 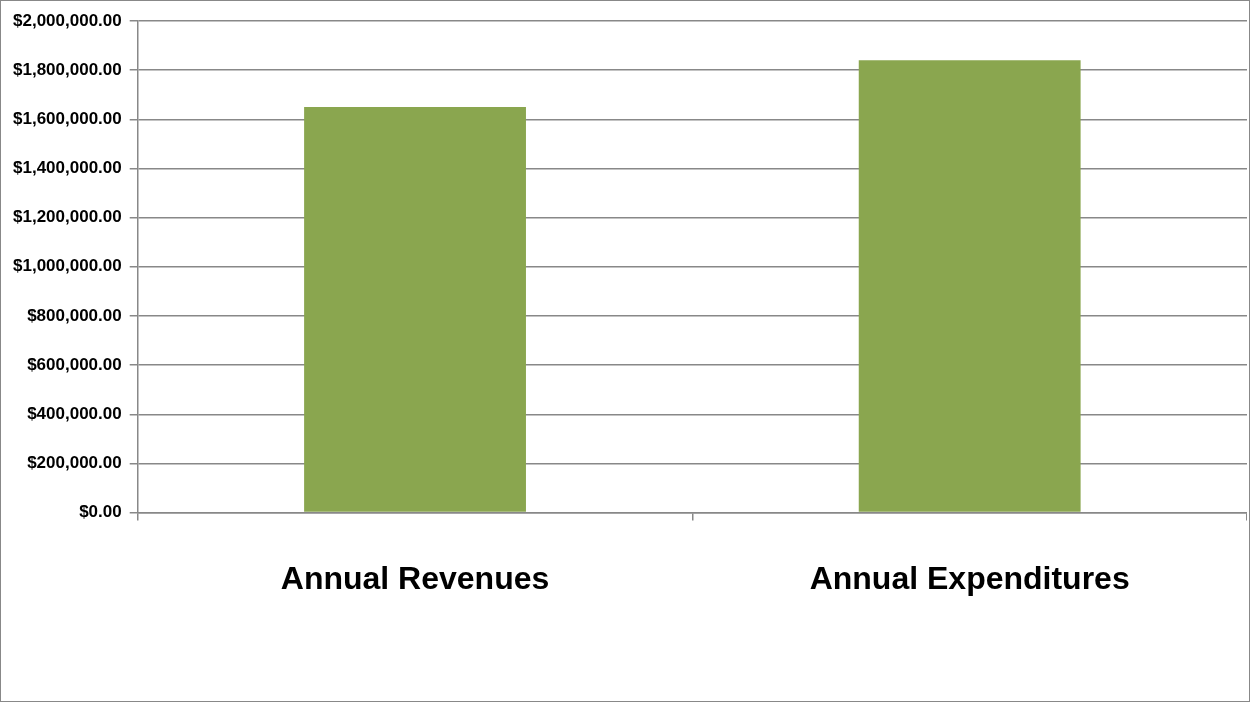 What do you see at coordinates (74, 364) in the screenshot?
I see `y-tick-label: $600,000.00` at bounding box center [74, 364].